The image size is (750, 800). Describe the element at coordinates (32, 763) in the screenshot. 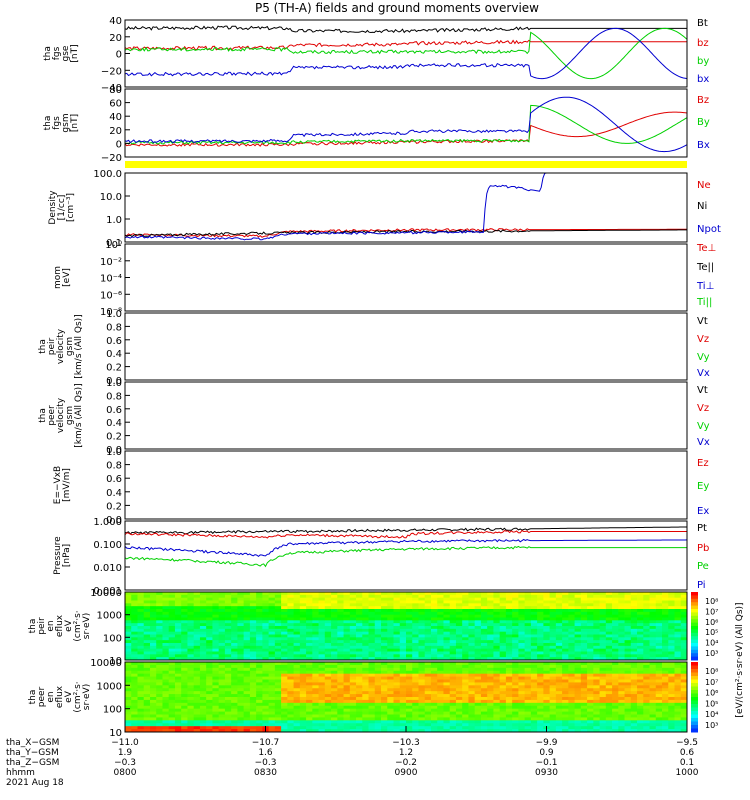

I see `x-row-label: tha_Z−GSM` at that location.